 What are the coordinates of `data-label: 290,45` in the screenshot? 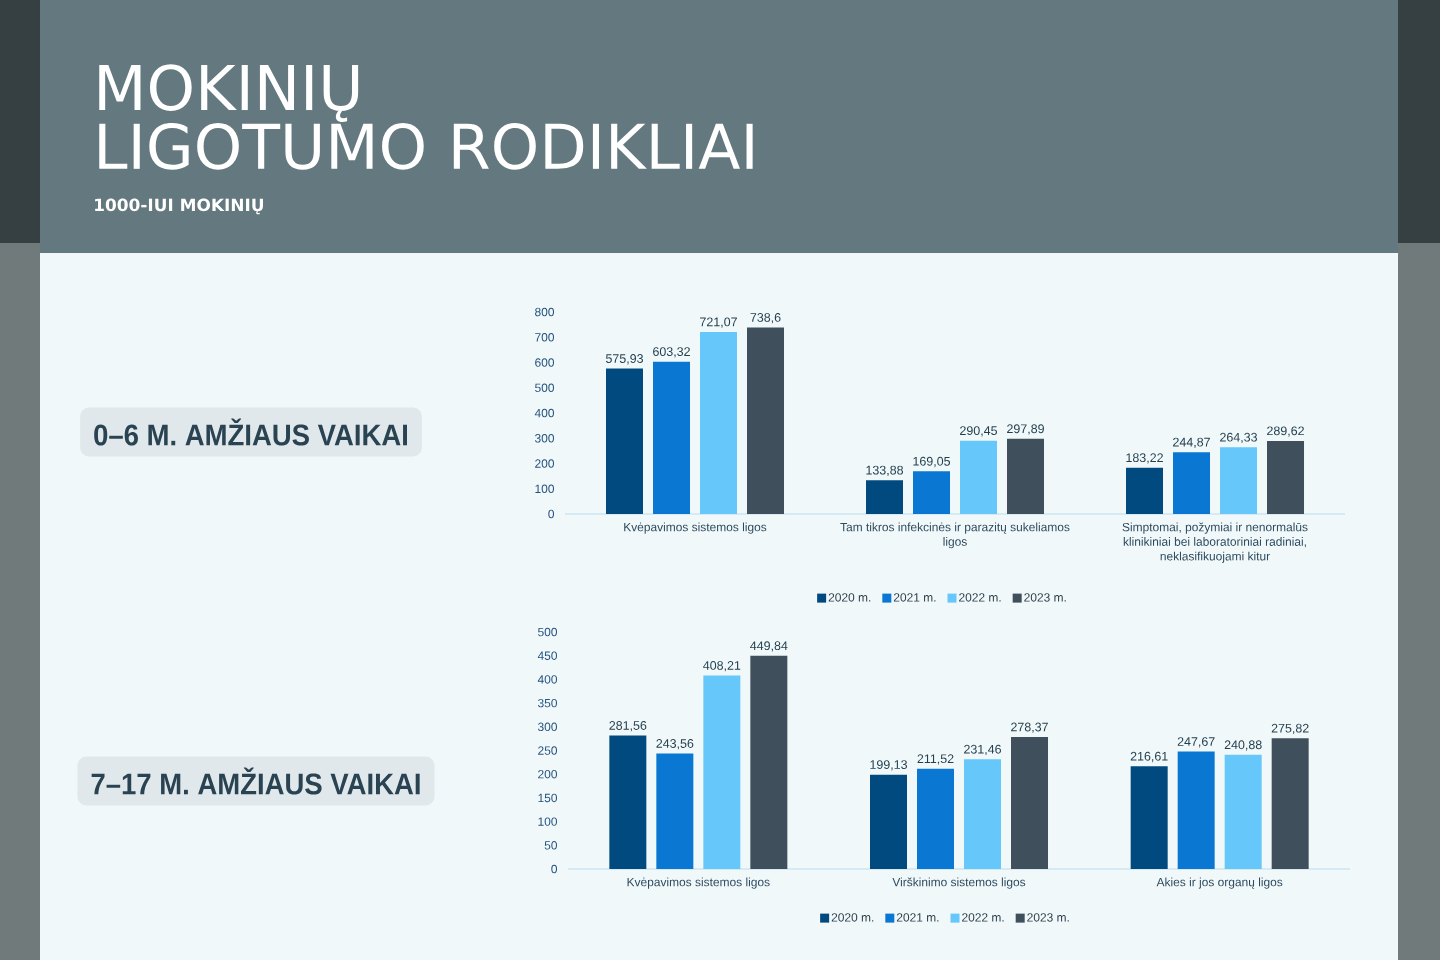 It's located at (979, 431).